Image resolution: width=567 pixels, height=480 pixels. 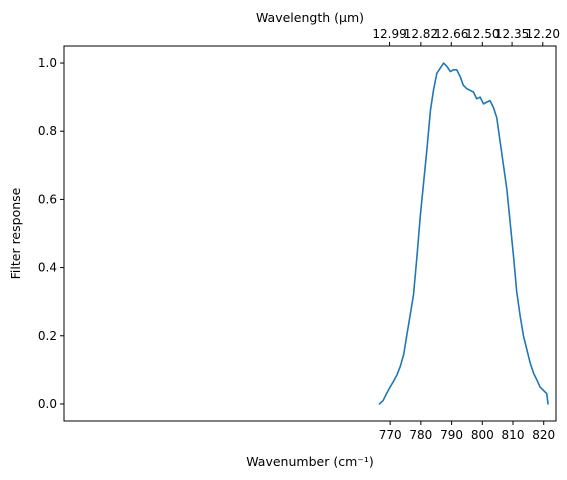 I want to click on y-tick-label: 0.4, so click(x=47, y=268).